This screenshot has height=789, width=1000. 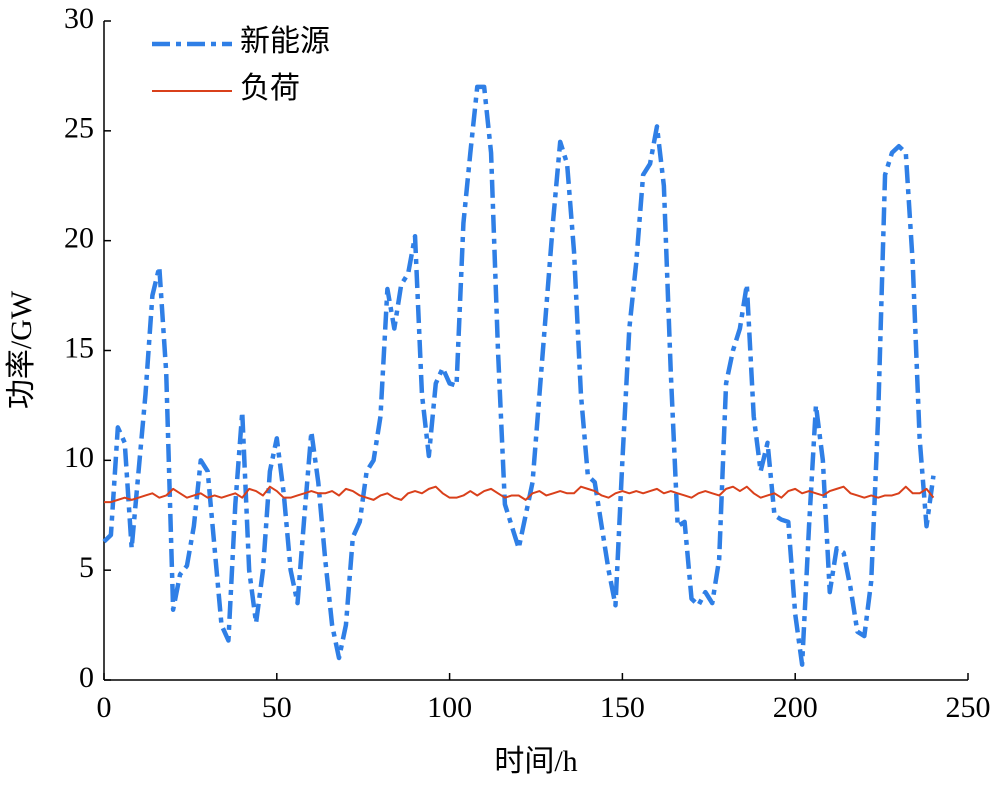 I want to click on legend-label: 负荷, so click(x=270, y=88).